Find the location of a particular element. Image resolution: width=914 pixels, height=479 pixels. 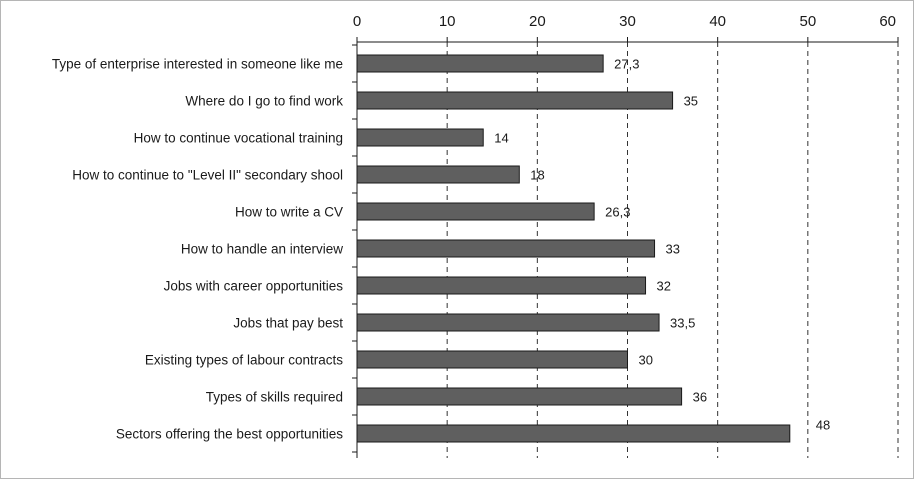

category-label: How to handle an interview is located at coordinates (262, 249).